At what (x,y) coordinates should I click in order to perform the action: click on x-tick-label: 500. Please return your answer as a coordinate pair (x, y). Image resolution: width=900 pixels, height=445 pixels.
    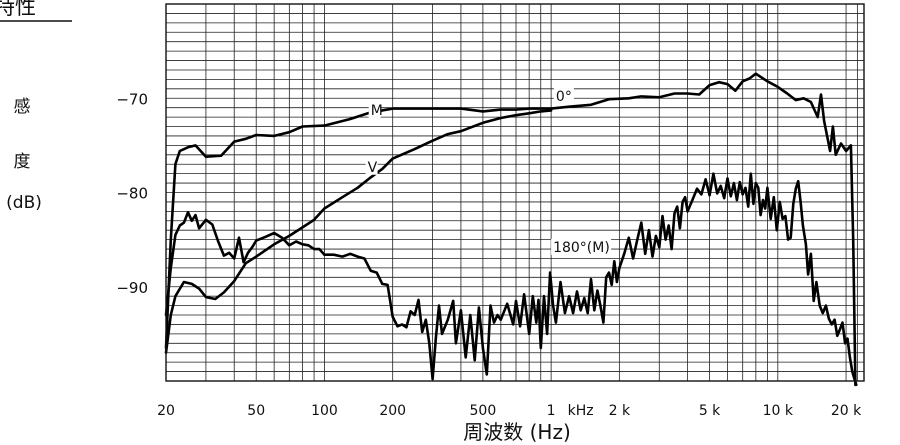
    Looking at the image, I should click on (483, 411).